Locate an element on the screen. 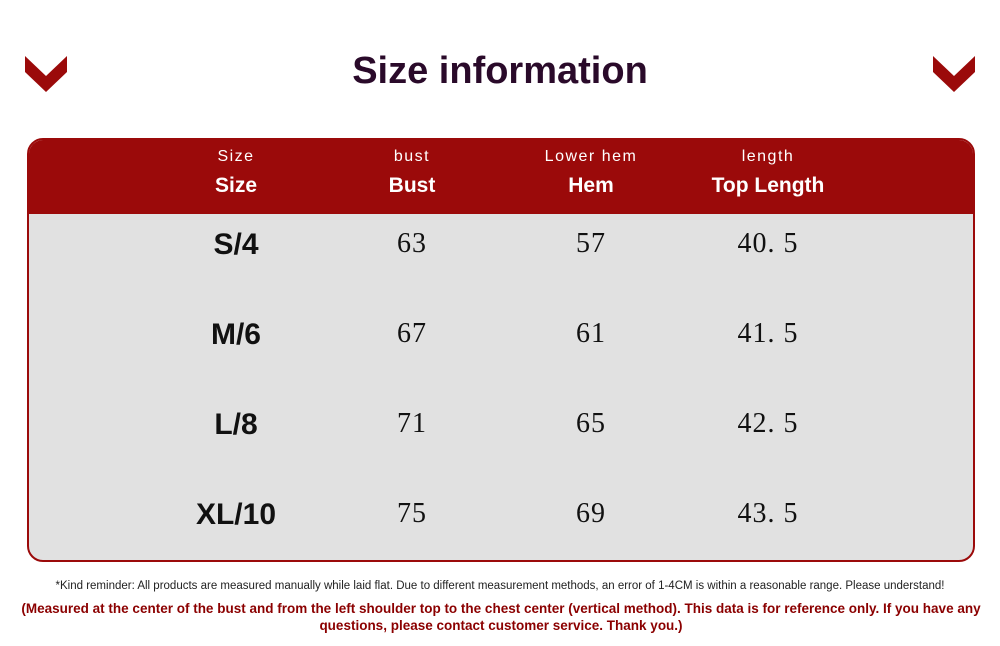  measure-cell: 67 is located at coordinates (412, 333).